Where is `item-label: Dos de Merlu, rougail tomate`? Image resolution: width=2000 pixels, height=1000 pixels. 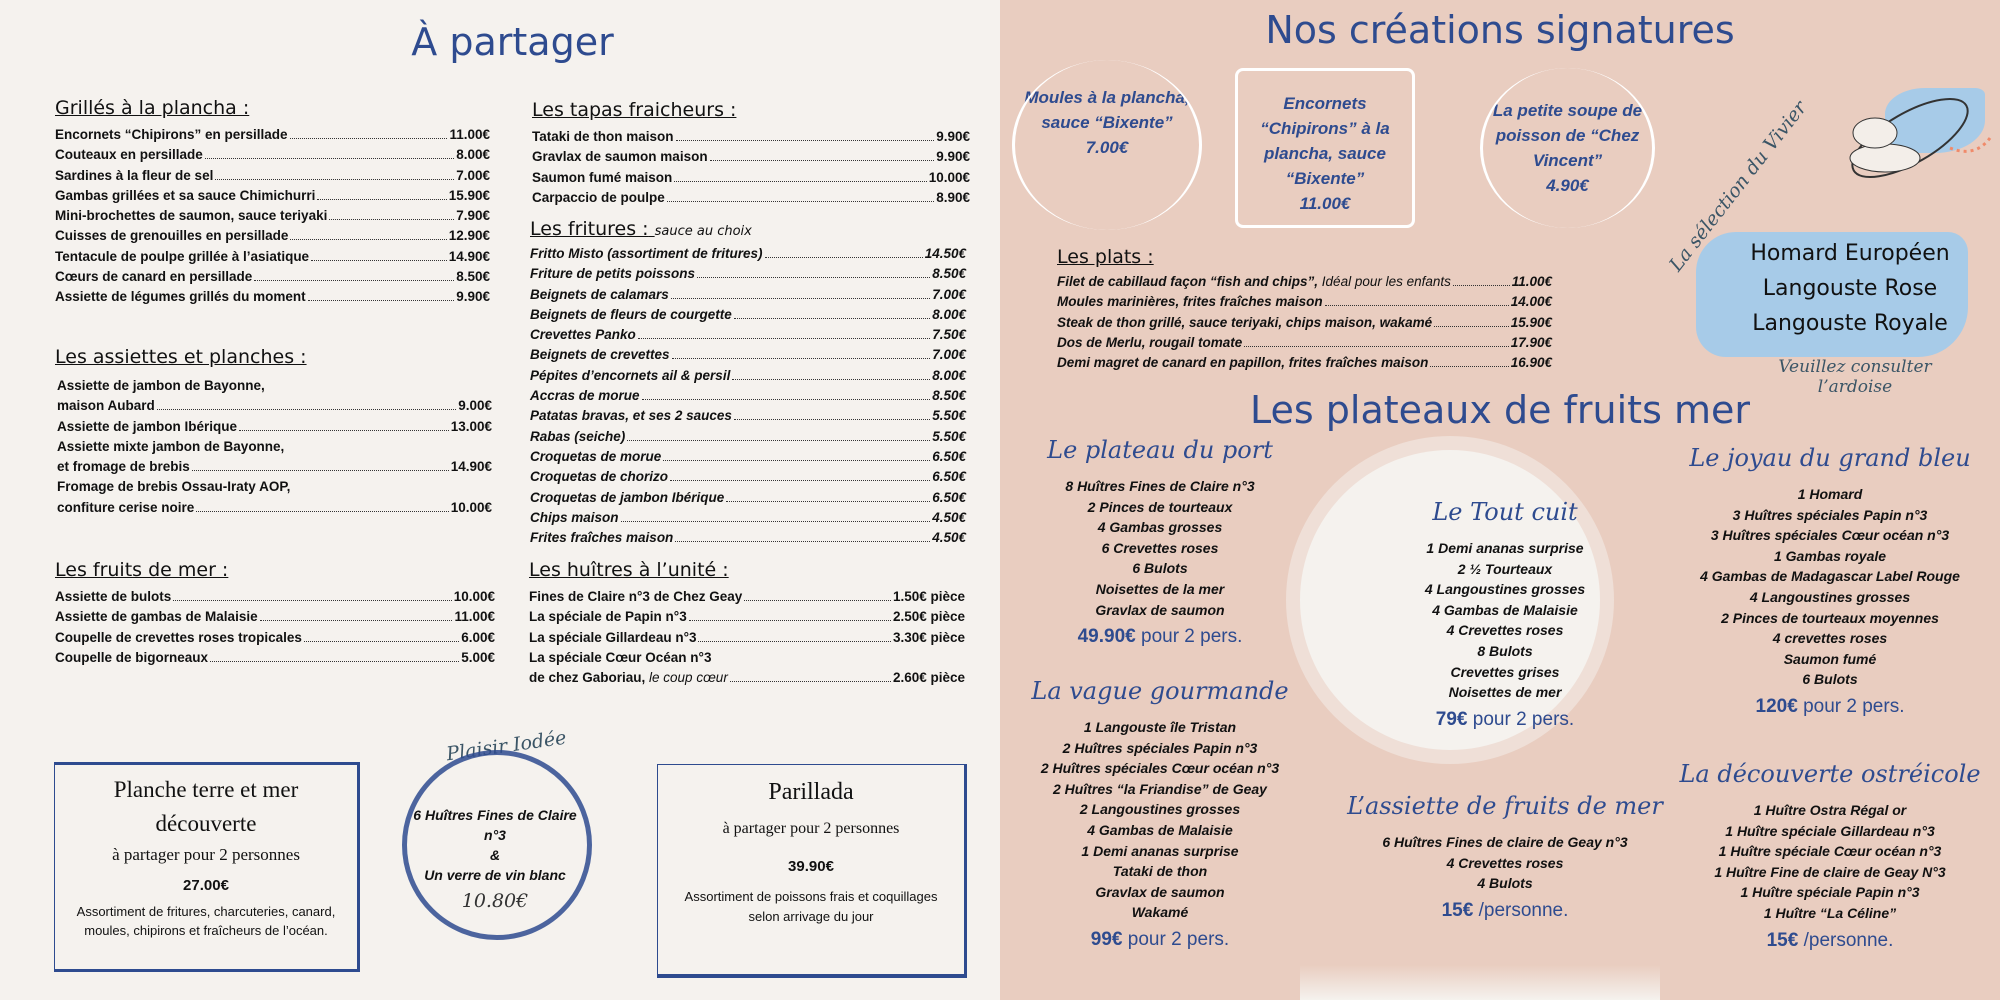
item-label: Dos de Merlu, rougail tomate is located at coordinates (1149, 343).